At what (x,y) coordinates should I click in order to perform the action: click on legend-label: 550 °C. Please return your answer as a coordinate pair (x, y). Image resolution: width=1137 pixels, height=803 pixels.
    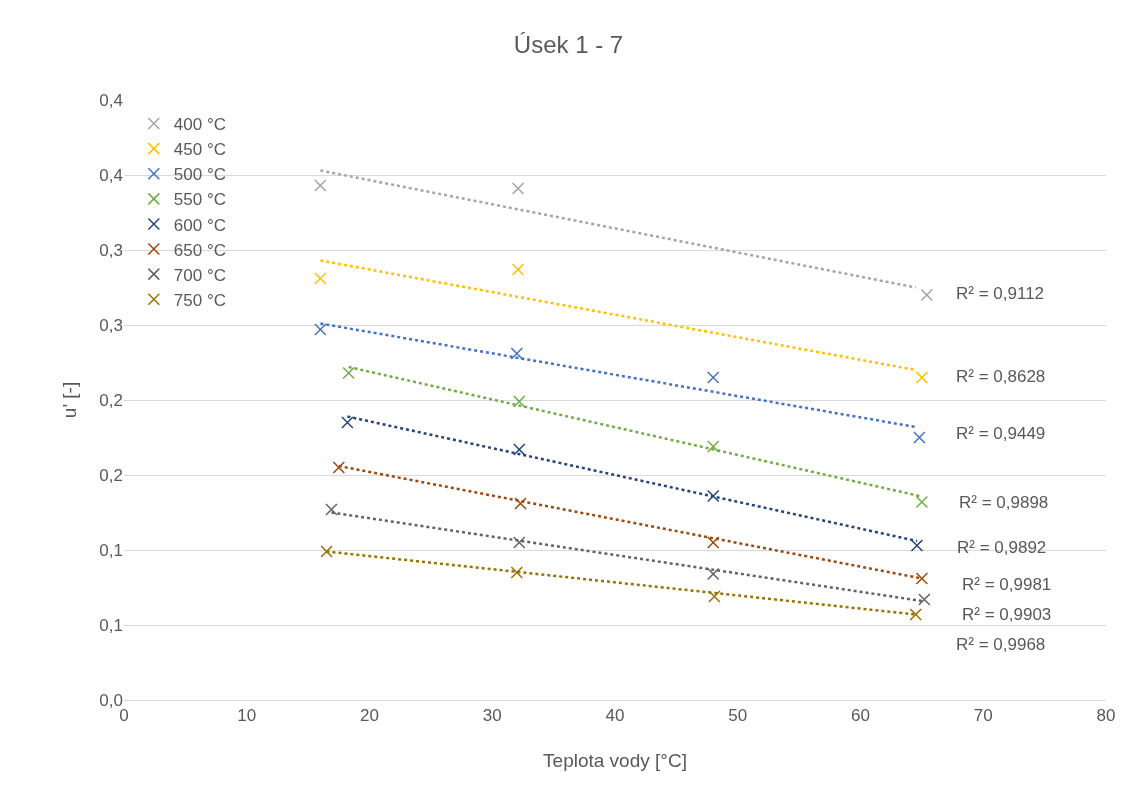
    Looking at the image, I should click on (199, 200).